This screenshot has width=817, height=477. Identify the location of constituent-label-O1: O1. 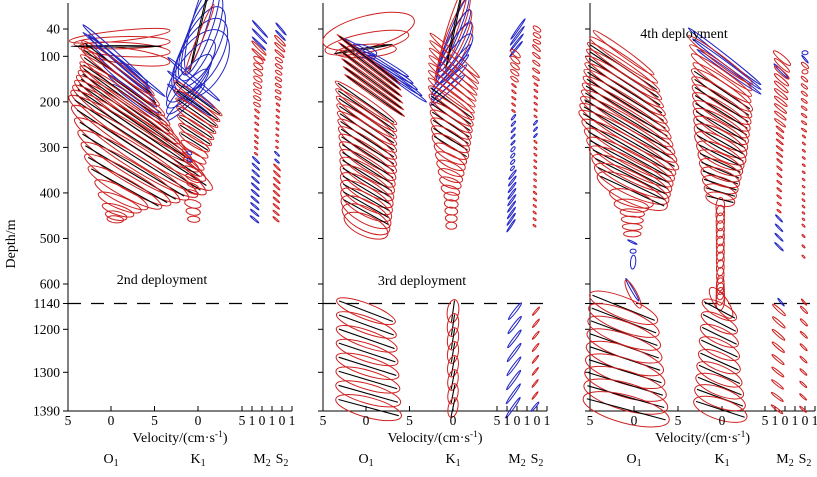
(633, 460).